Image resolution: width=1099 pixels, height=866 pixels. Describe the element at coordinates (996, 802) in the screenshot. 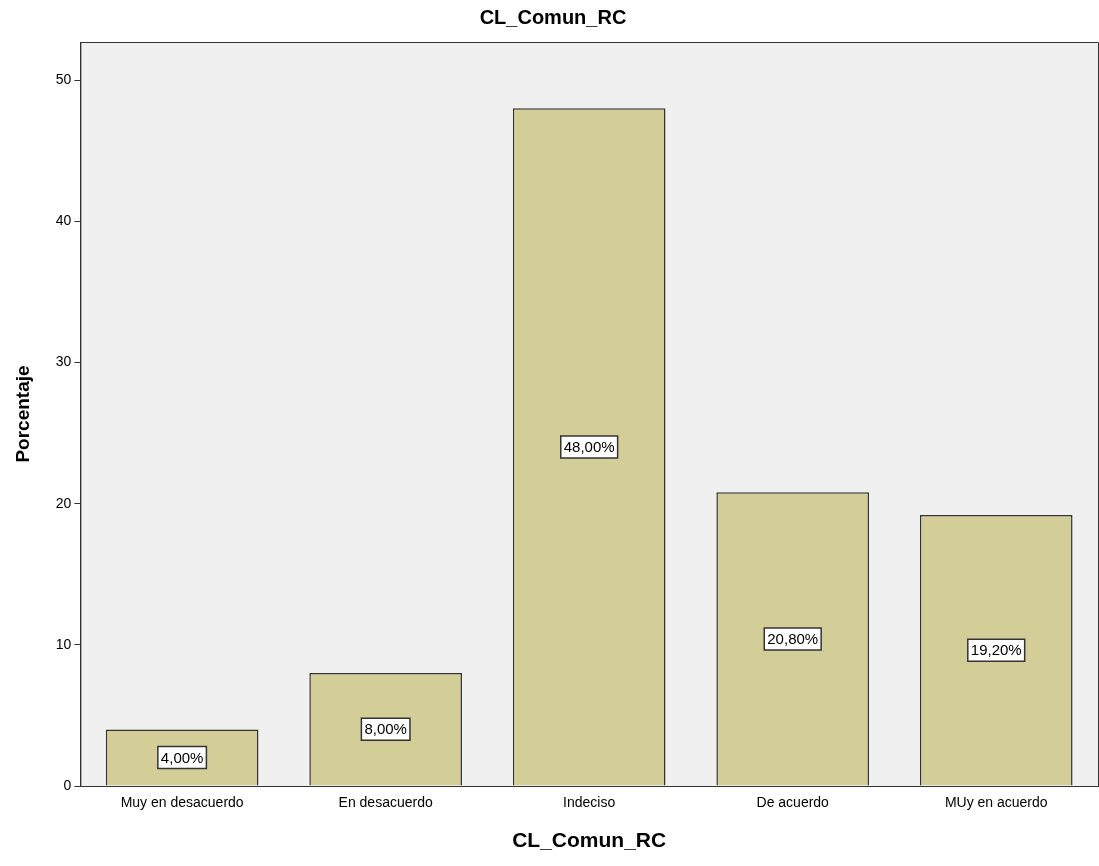

I see `x-tick-label: MUy en acuerdo` at that location.